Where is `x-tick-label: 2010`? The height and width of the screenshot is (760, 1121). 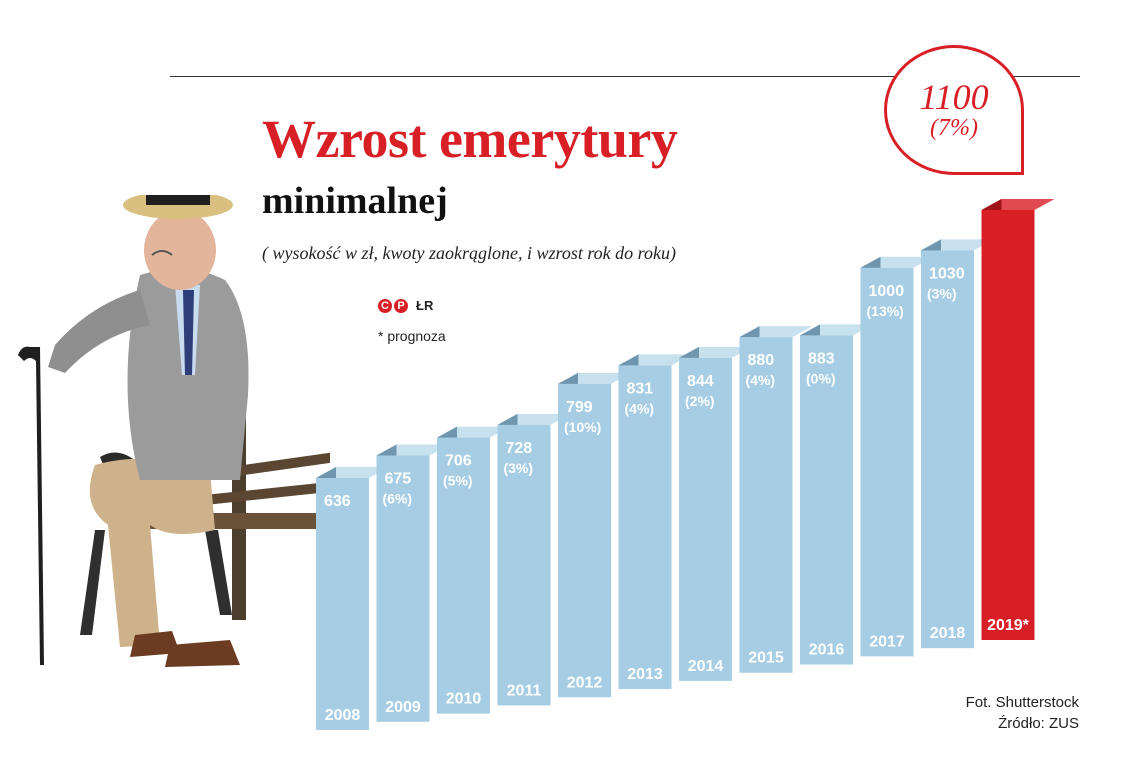
x-tick-label: 2010 is located at coordinates (464, 699).